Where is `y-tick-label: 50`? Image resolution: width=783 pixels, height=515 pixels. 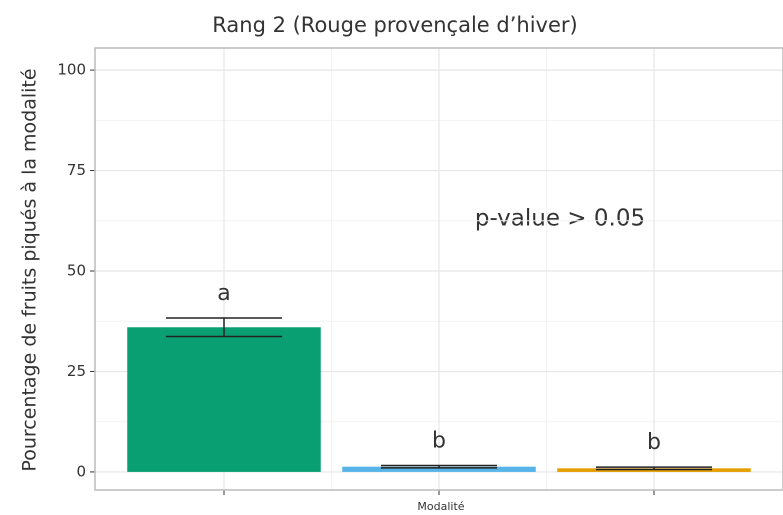
y-tick-label: 50 is located at coordinates (76, 271).